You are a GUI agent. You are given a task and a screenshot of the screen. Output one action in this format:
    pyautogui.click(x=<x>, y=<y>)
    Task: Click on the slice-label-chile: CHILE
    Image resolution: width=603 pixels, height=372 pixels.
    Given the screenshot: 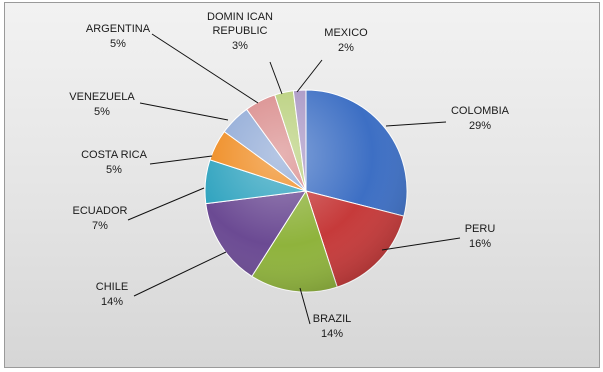 What is the action you would take?
    pyautogui.click(x=112, y=287)
    